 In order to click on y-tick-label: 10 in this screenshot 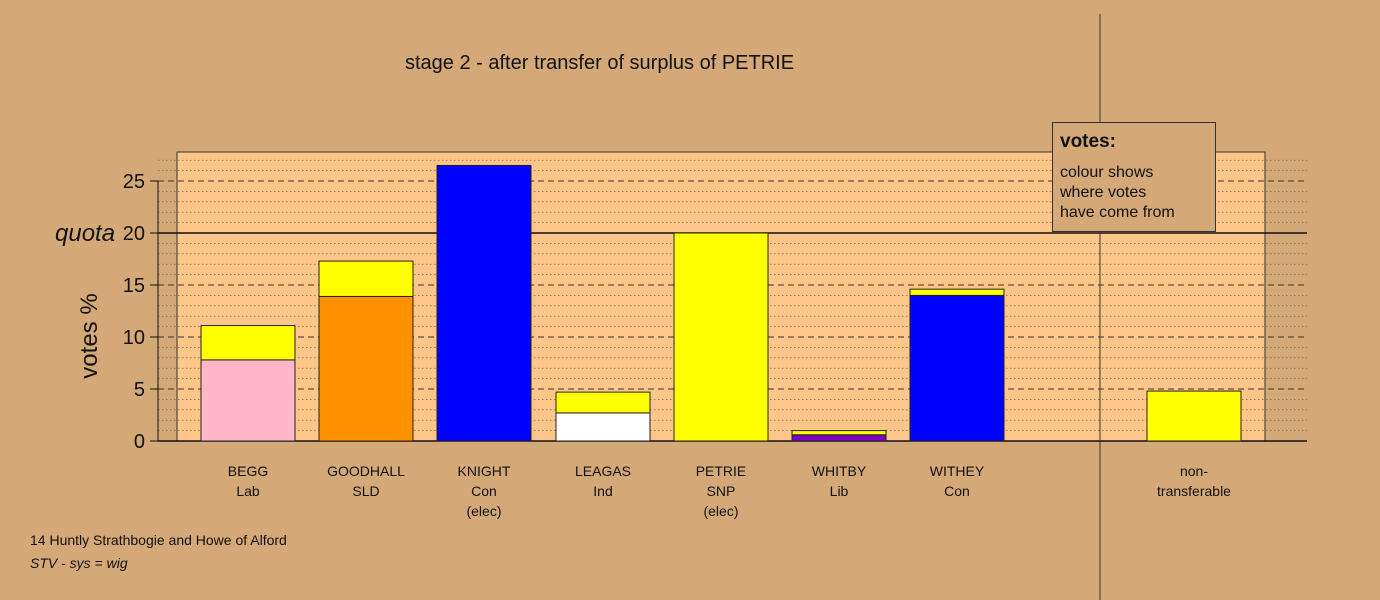, I will do `click(134, 338)`.